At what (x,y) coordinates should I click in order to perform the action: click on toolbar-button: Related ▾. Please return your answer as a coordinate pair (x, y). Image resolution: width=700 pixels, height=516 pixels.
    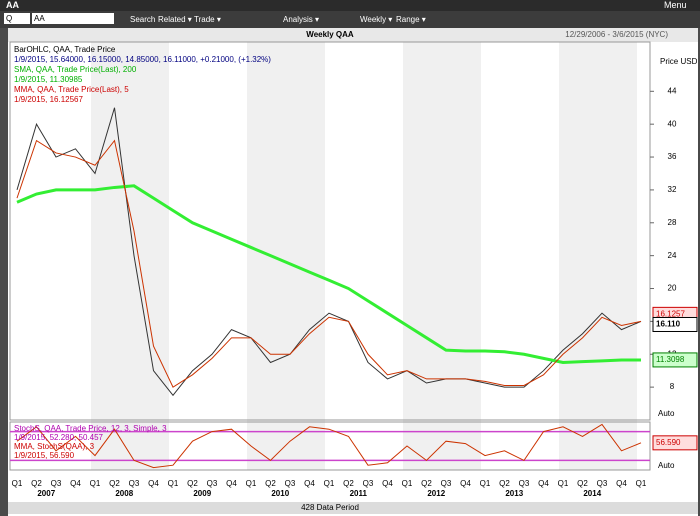
    Looking at the image, I should click on (175, 19).